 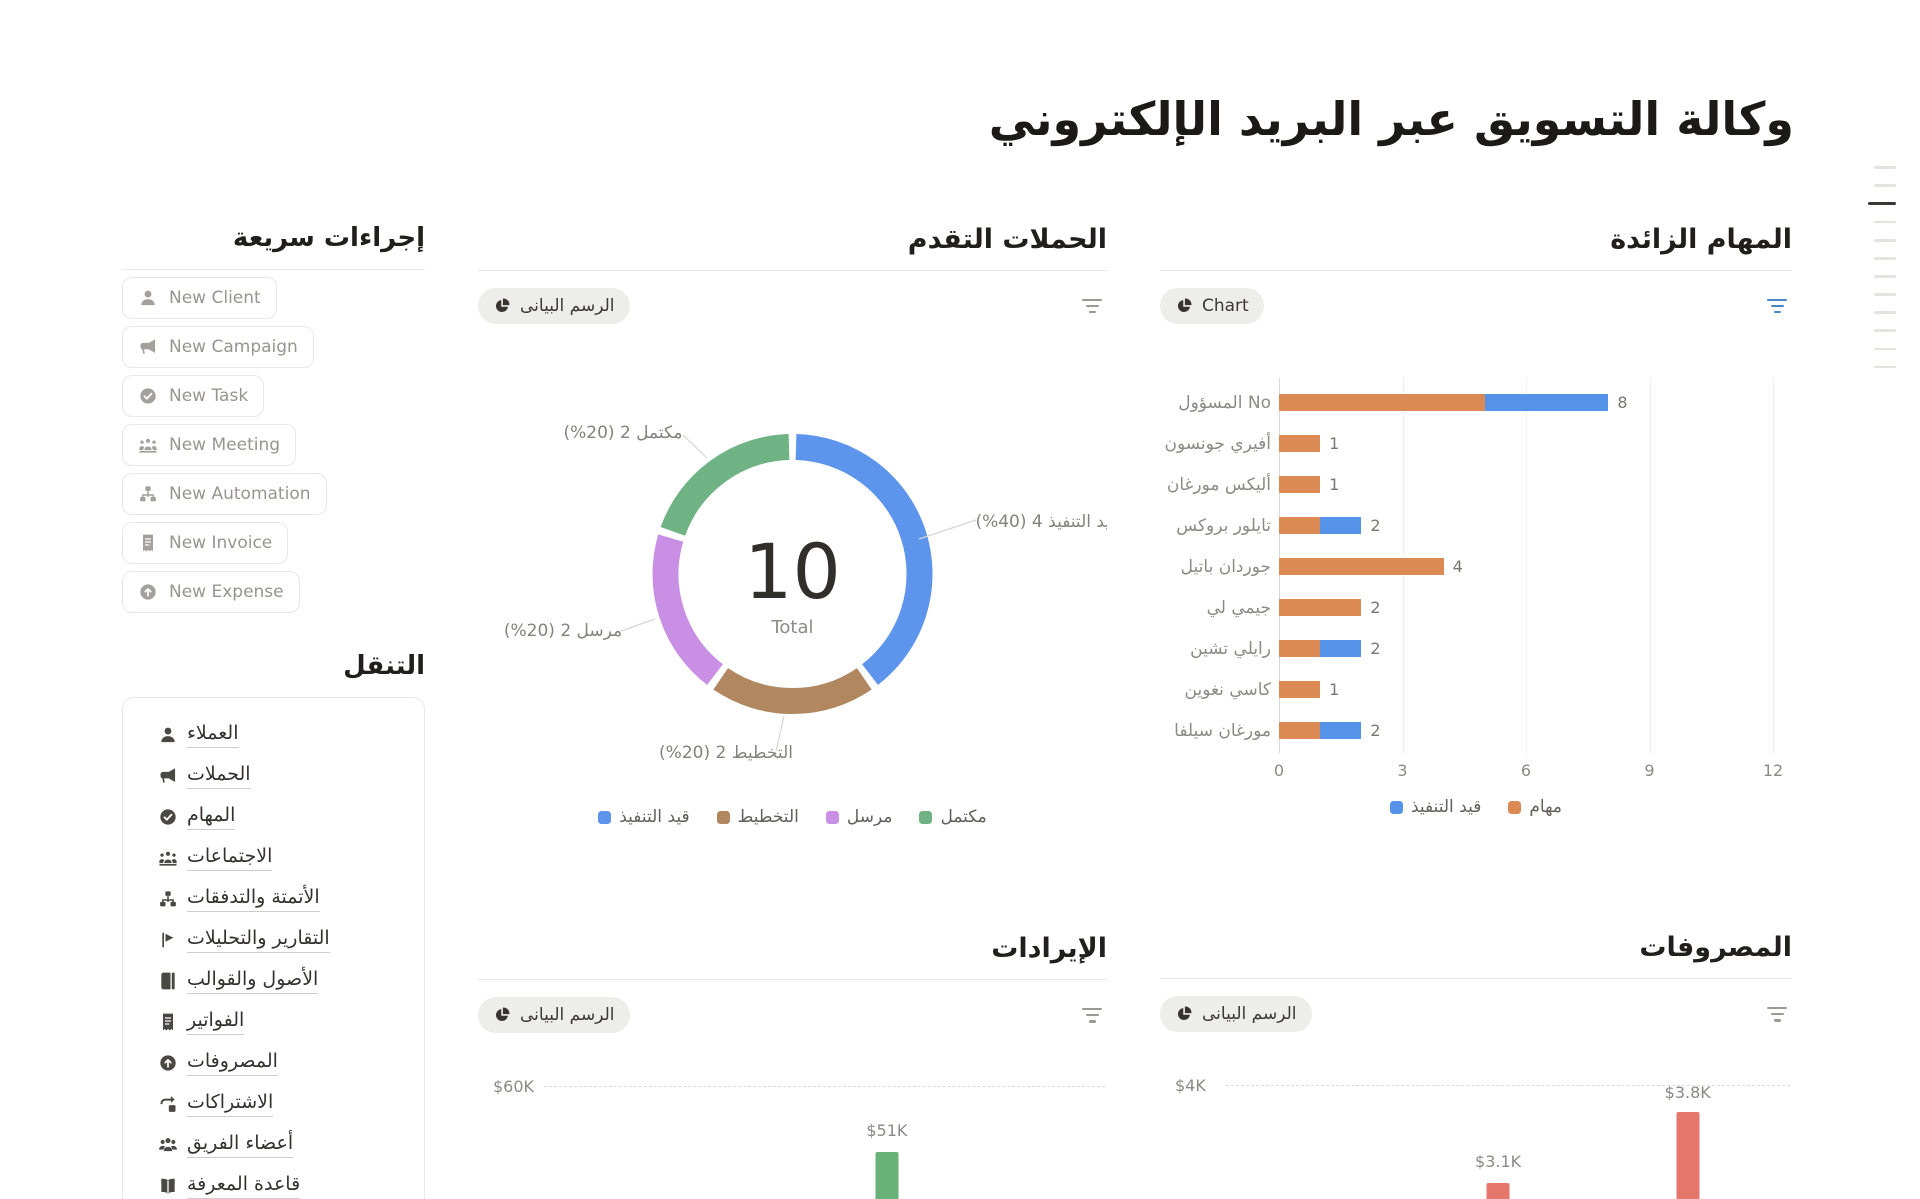 What do you see at coordinates (1223, 525) in the screenshot?
I see `bar-category-label: تايلور بروكس` at bounding box center [1223, 525].